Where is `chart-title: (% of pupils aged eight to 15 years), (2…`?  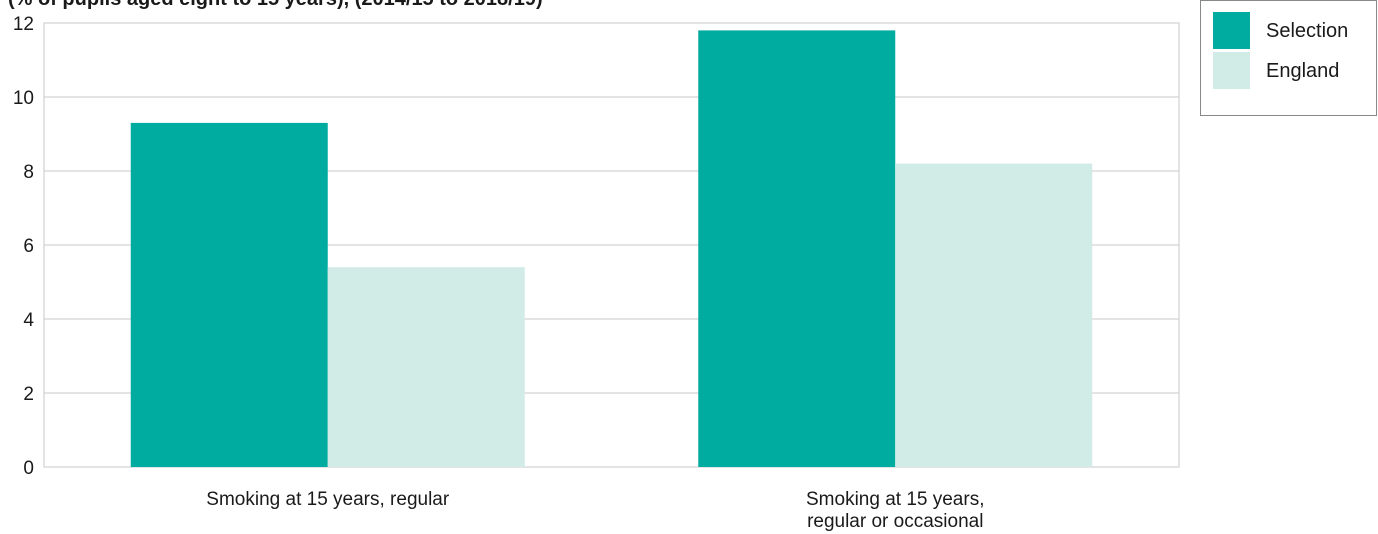 chart-title: (% of pupils aged eight to 15 years), (2… is located at coordinates (275, 5).